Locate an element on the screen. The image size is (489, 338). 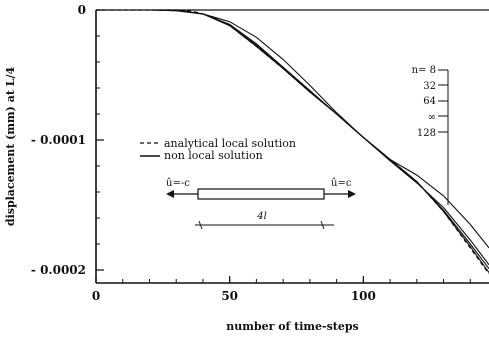
y-axis-label: displacement (mm) at L/4 is located at coordinates (10, 147).